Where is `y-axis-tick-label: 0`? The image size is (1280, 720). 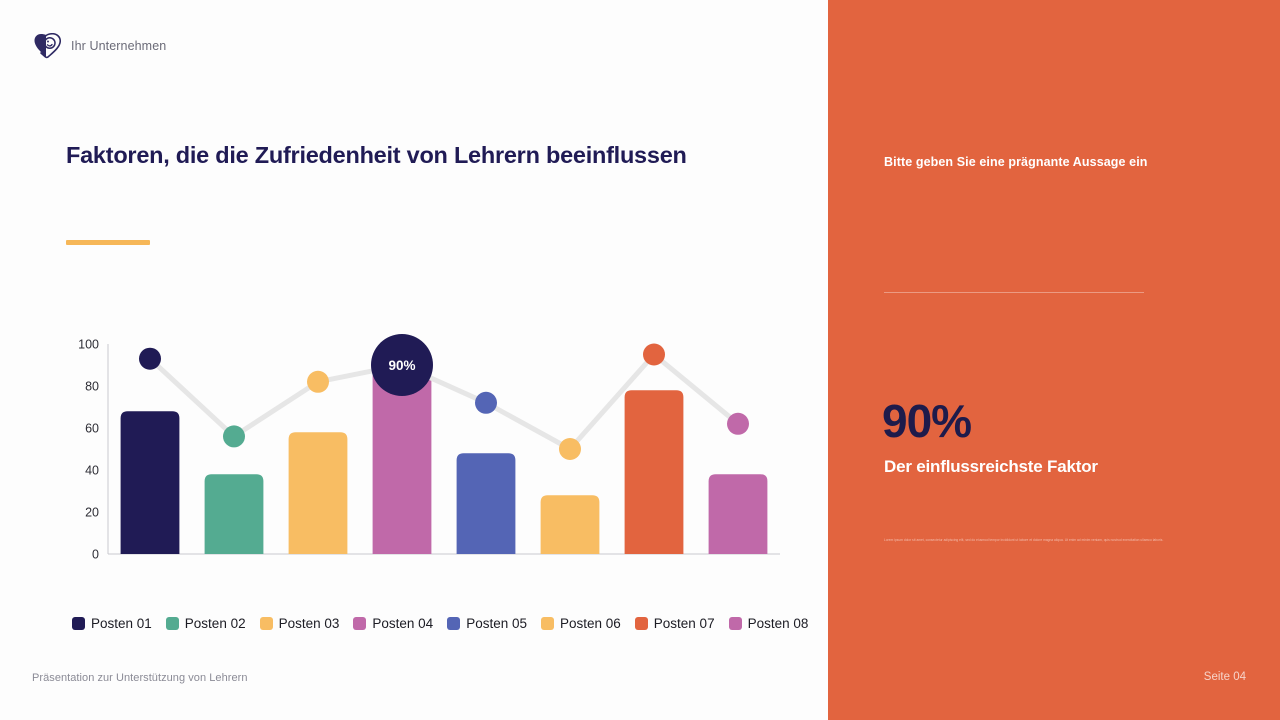 y-axis-tick-label: 0 is located at coordinates (95, 555).